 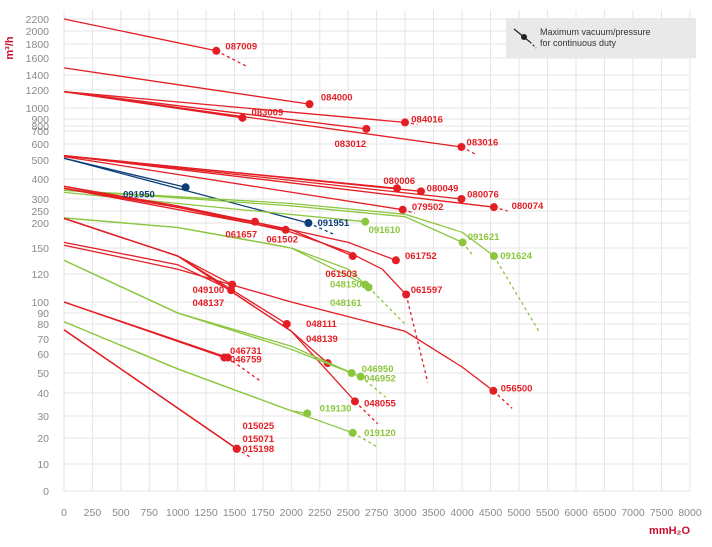 I want to click on y-tick-label: 400, so click(x=40, y=180).